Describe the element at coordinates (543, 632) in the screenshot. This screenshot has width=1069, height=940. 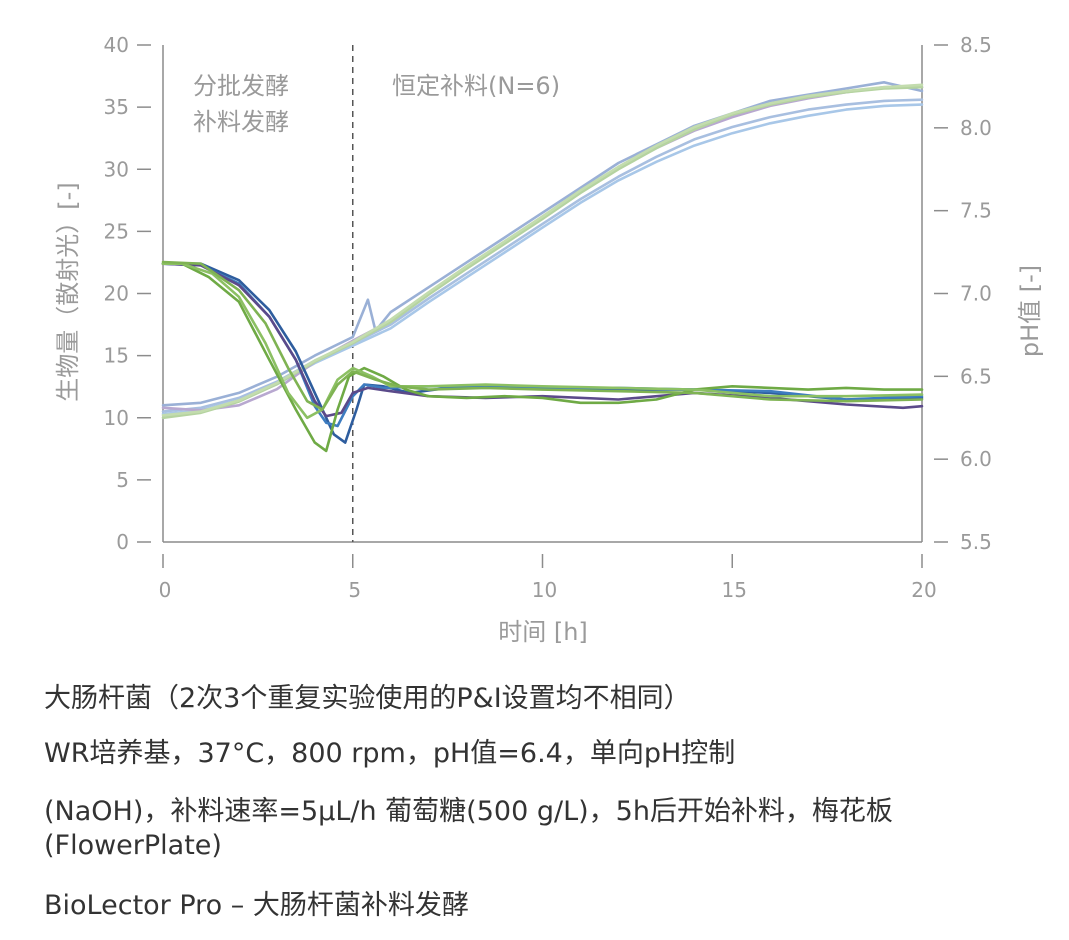
I see `x-axis-title: 时间 [h]` at that location.